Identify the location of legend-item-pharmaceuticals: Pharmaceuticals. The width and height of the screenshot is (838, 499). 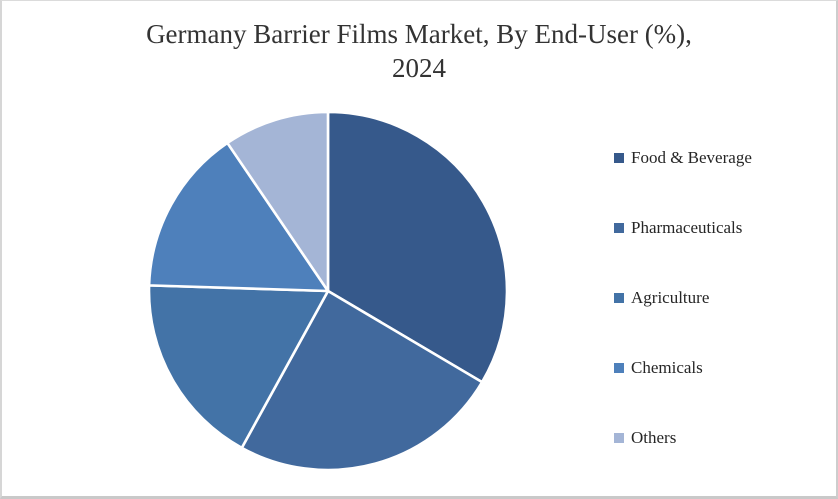
(719, 228).